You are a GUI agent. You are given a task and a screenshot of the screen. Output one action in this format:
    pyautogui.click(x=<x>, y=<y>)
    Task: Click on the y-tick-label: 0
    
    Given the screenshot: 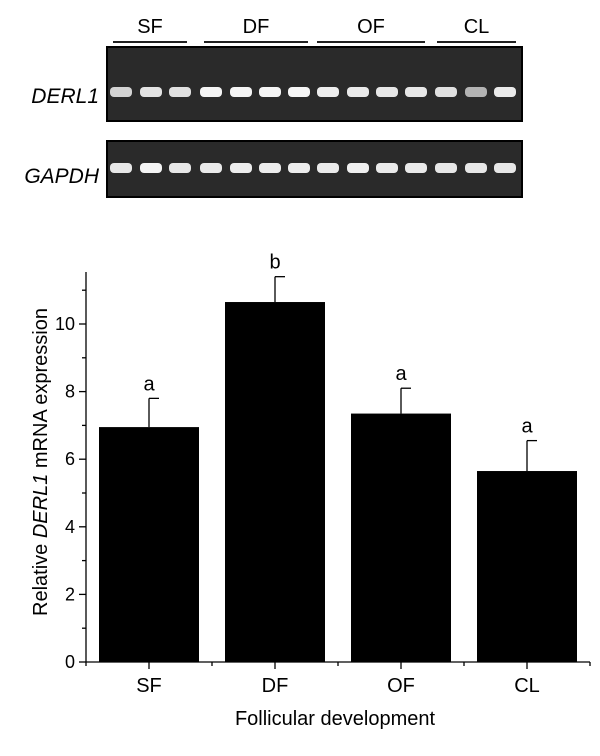 What is the action you would take?
    pyautogui.click(x=70, y=662)
    